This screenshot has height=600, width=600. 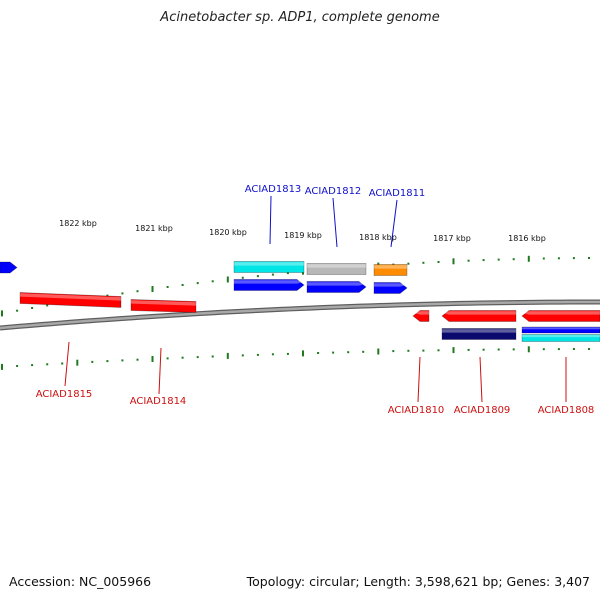 I want to click on gene-label-aciad1811: ACIAD1811, so click(x=397, y=193).